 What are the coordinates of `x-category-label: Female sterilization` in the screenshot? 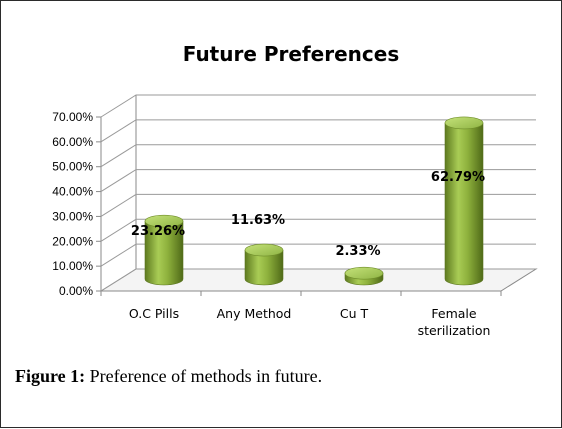 It's located at (454, 322).